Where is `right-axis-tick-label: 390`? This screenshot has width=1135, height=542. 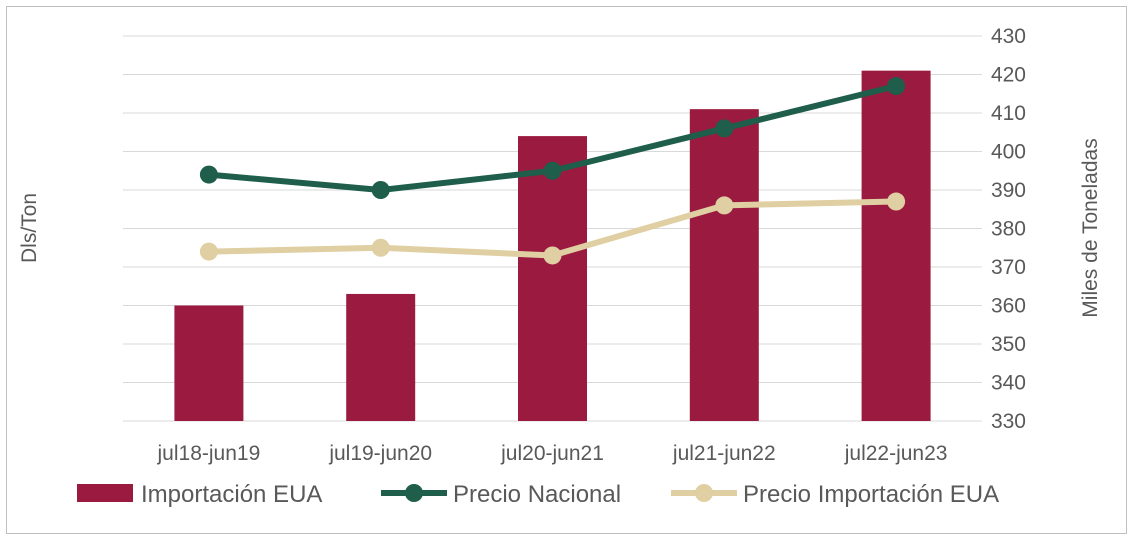
right-axis-tick-label: 390 is located at coordinates (1008, 190).